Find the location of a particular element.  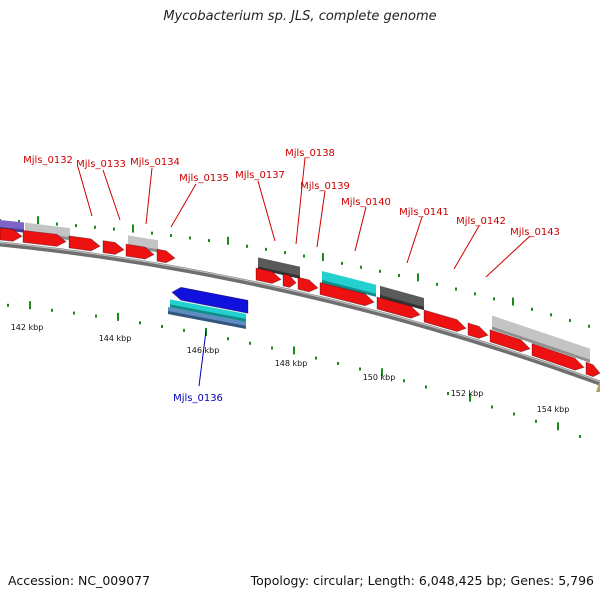

kbp-label: 146 kbp is located at coordinates (203, 350).